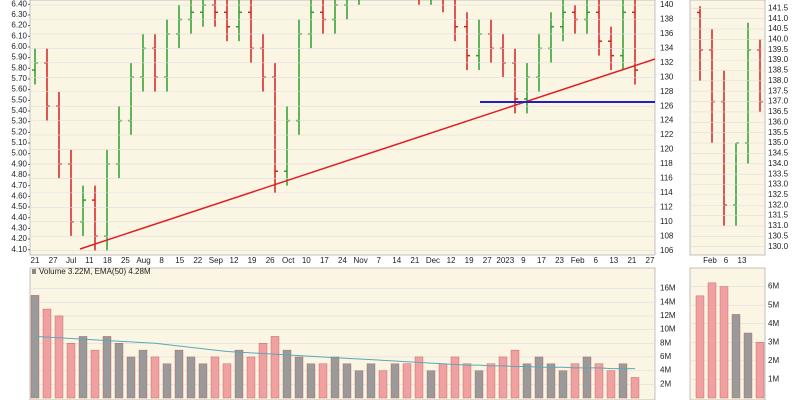 This screenshot has height=400, width=800. What do you see at coordinates (666, 206) in the screenshot?
I see `y-tick-label: 112` at bounding box center [666, 206].